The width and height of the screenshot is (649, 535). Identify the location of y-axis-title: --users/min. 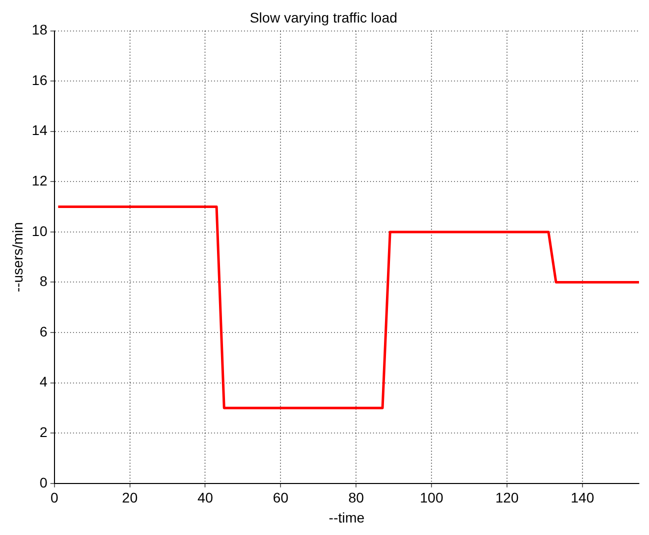
(17, 257).